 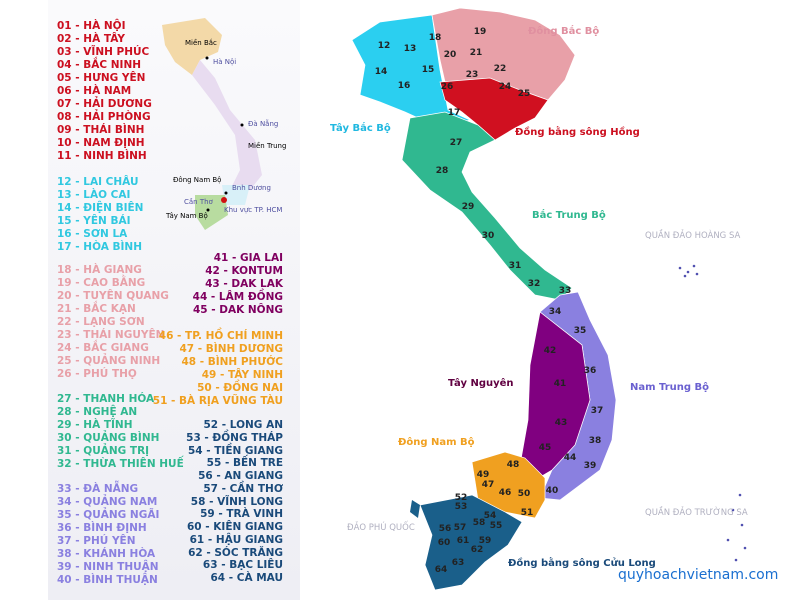 What do you see at coordinates (242, 565) in the screenshot?
I see `legend-item: 63 - BẠC LIÊU` at bounding box center [242, 565].